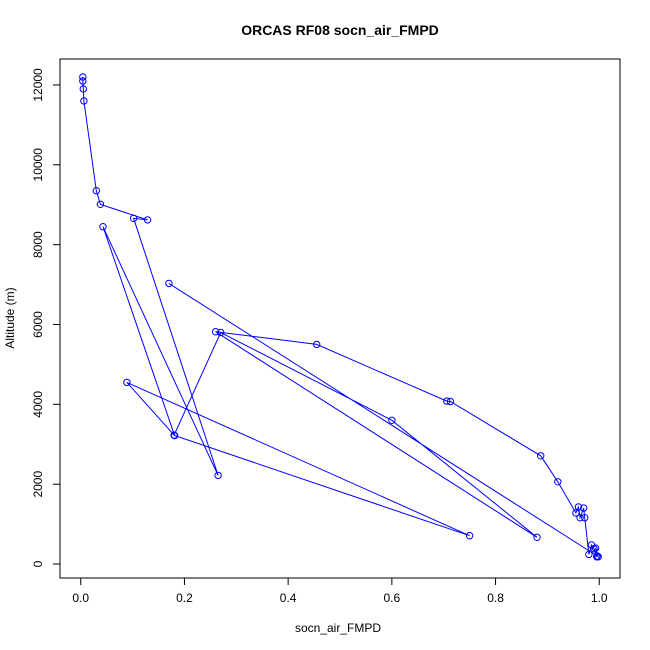  I want to click on x-axis: 0.0 0.2 0.4 0.6 0.8 1.0, so click(340, 591).